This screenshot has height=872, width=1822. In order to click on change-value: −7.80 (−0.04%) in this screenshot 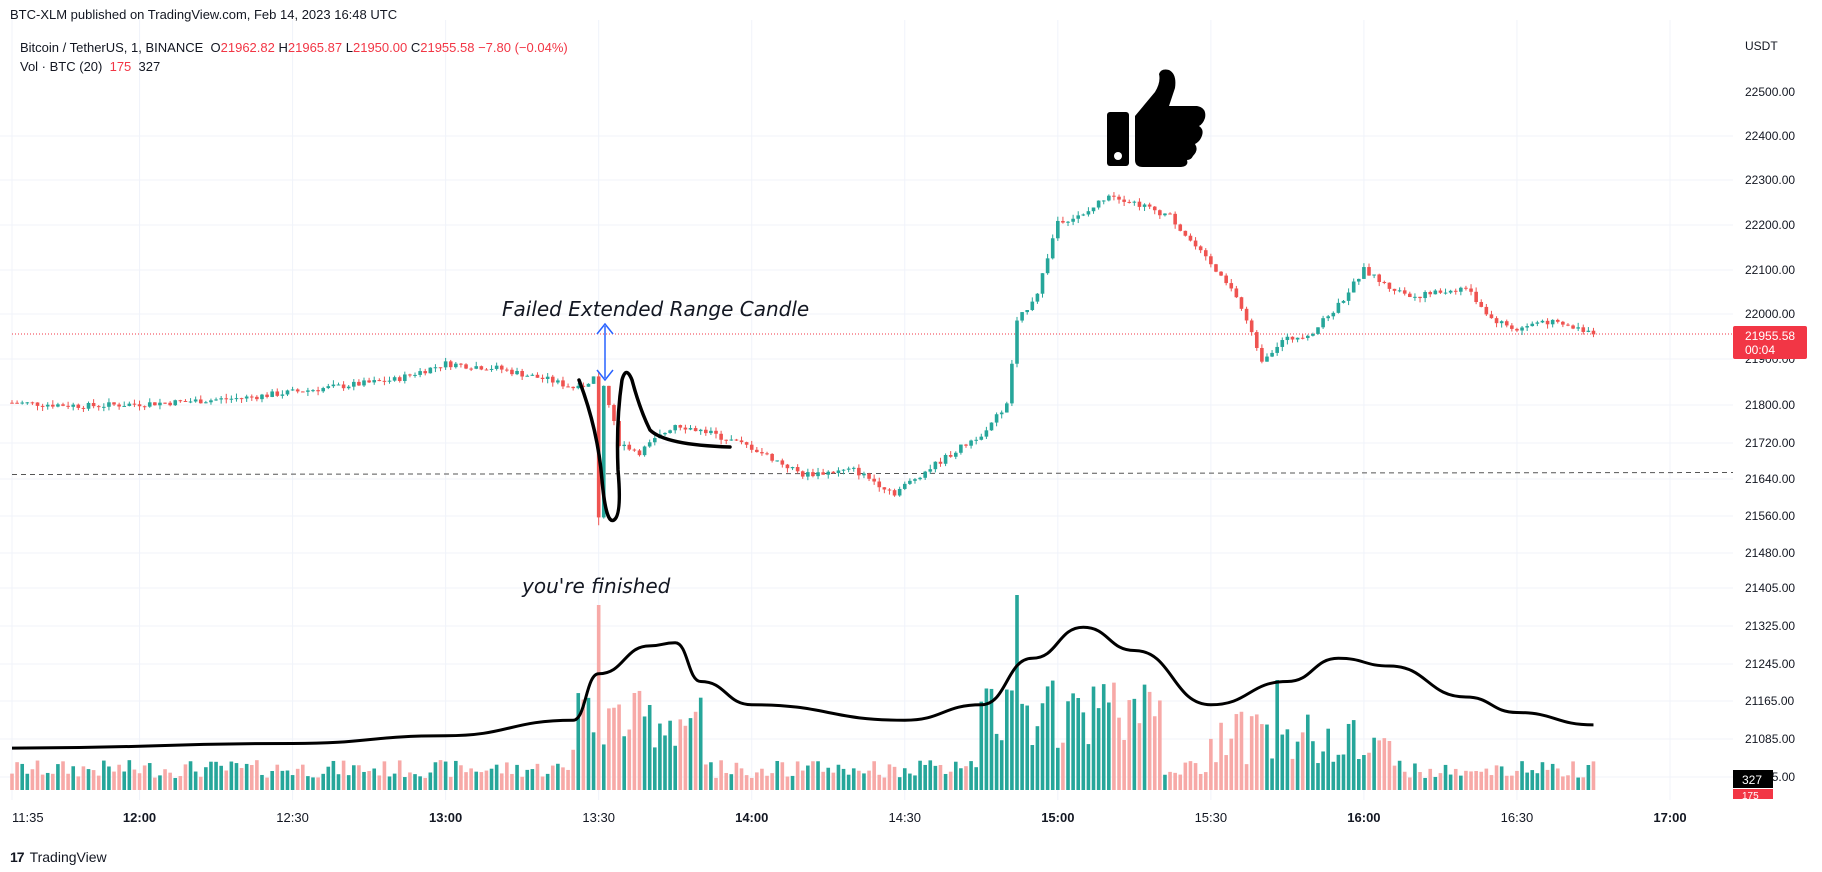, I will do `click(523, 47)`.